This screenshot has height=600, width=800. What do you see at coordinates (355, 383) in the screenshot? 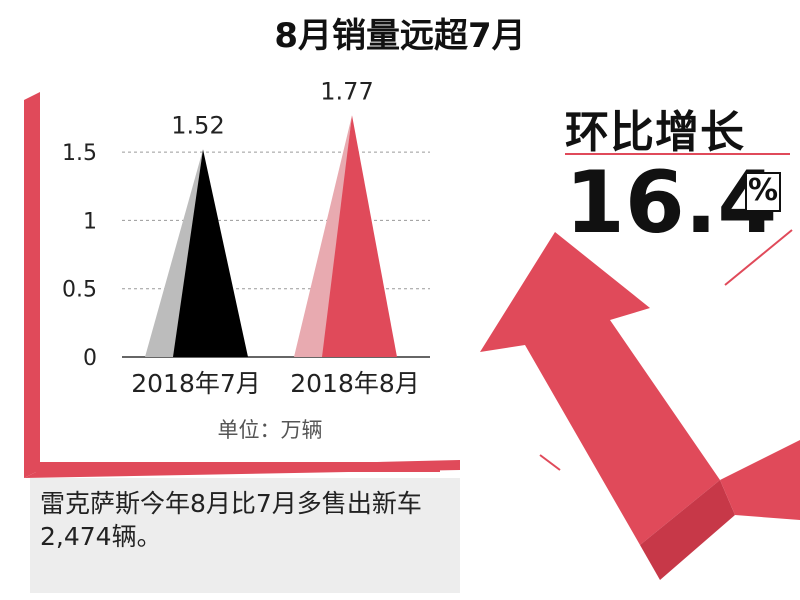
I see `x-tick-label: 2018年8月` at bounding box center [355, 383].